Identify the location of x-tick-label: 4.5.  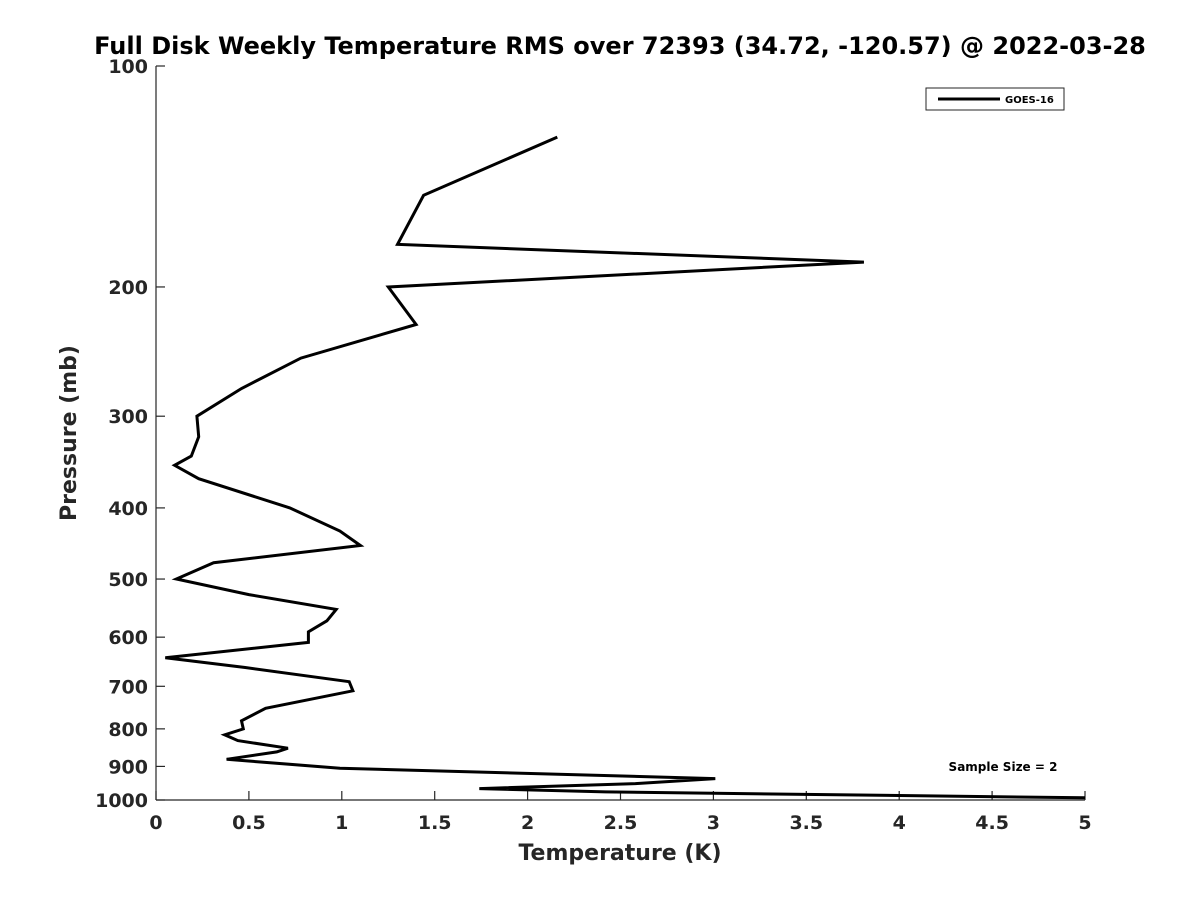
(992, 823).